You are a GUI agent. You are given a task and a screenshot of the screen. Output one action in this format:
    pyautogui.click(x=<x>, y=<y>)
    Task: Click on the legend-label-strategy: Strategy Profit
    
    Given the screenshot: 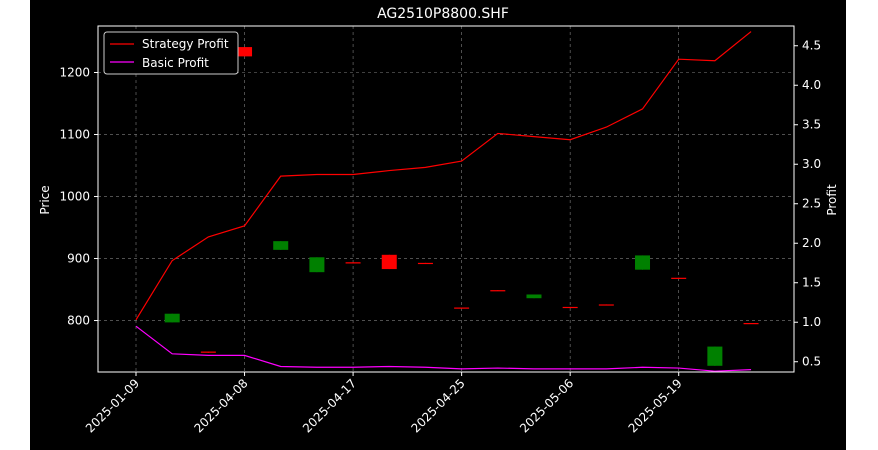 What is the action you would take?
    pyautogui.click(x=185, y=44)
    